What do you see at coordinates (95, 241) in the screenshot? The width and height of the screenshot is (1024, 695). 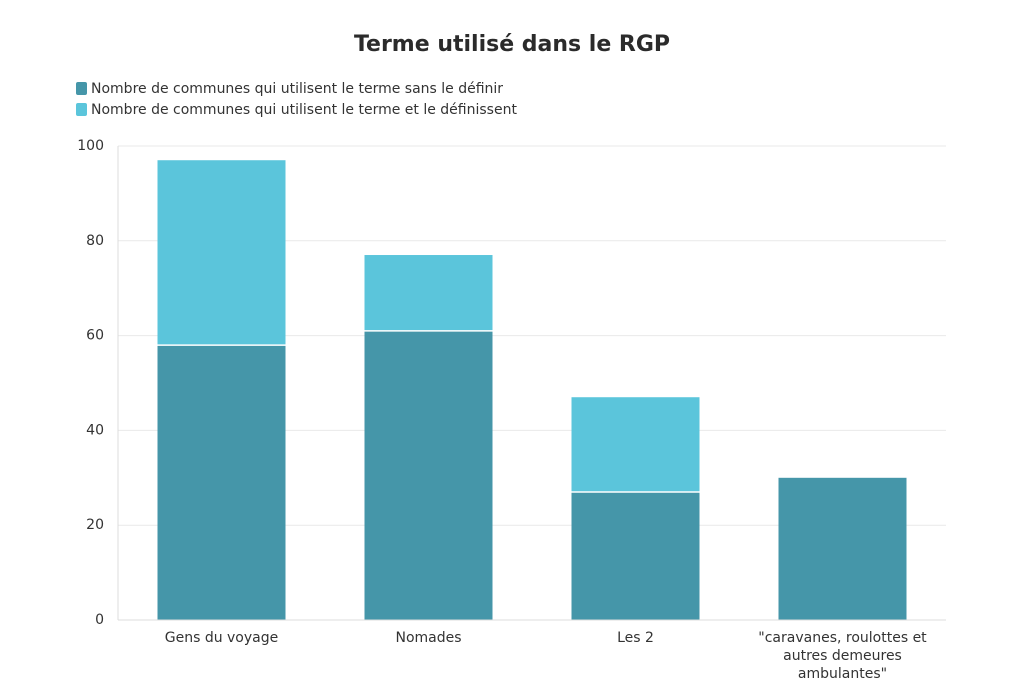 I see `y-tick-label-80: 80` at bounding box center [95, 241].